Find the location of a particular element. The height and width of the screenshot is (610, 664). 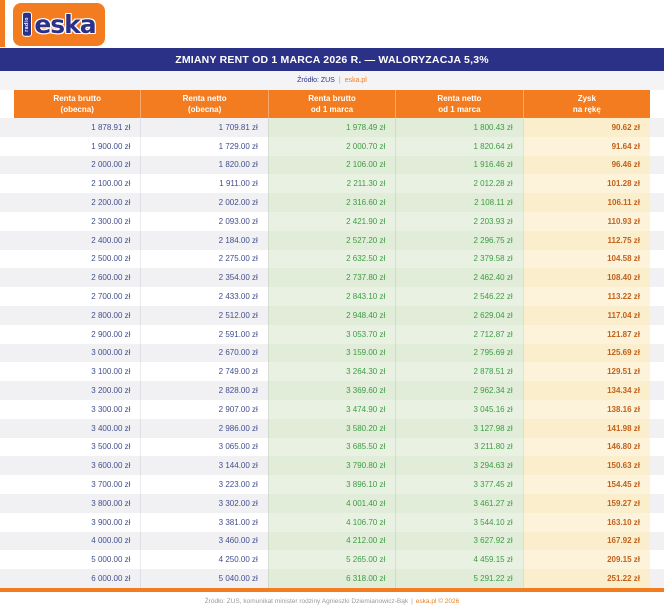

table-cell-col3: 3 685.50 zł is located at coordinates (331, 447).